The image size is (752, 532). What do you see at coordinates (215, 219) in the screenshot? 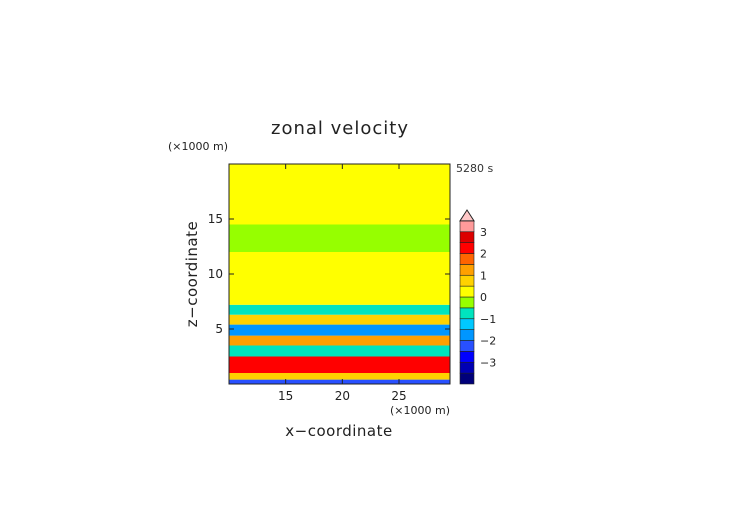
I see `y-tick-label: 15` at bounding box center [215, 219].